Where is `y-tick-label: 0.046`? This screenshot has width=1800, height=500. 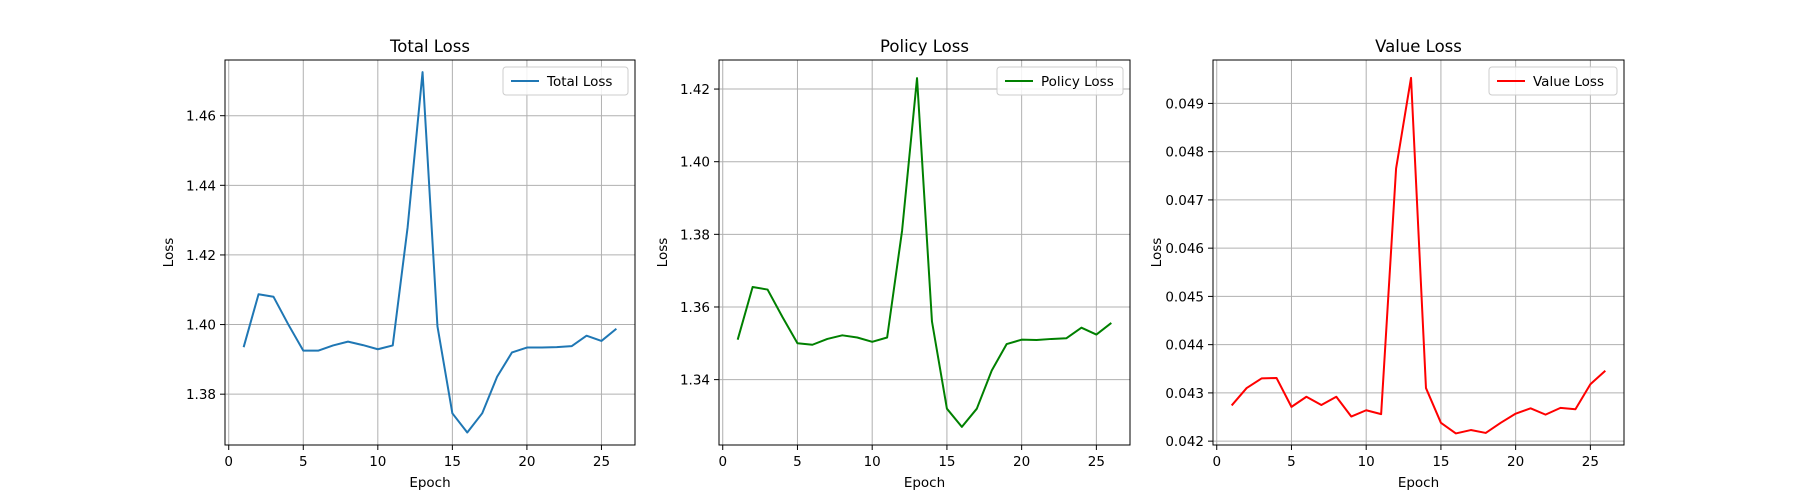 y-tick-label: 0.046 is located at coordinates (1184, 249).